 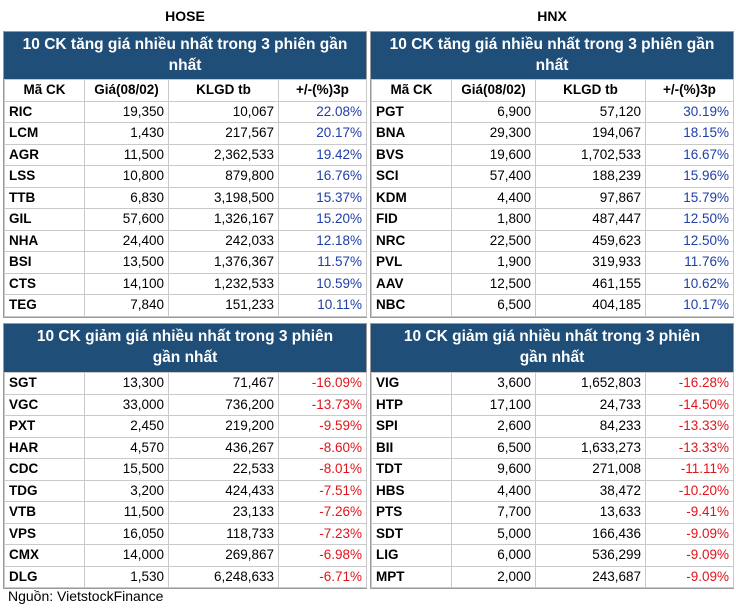 I want to click on change-cell: -6.98%, so click(x=322, y=555).